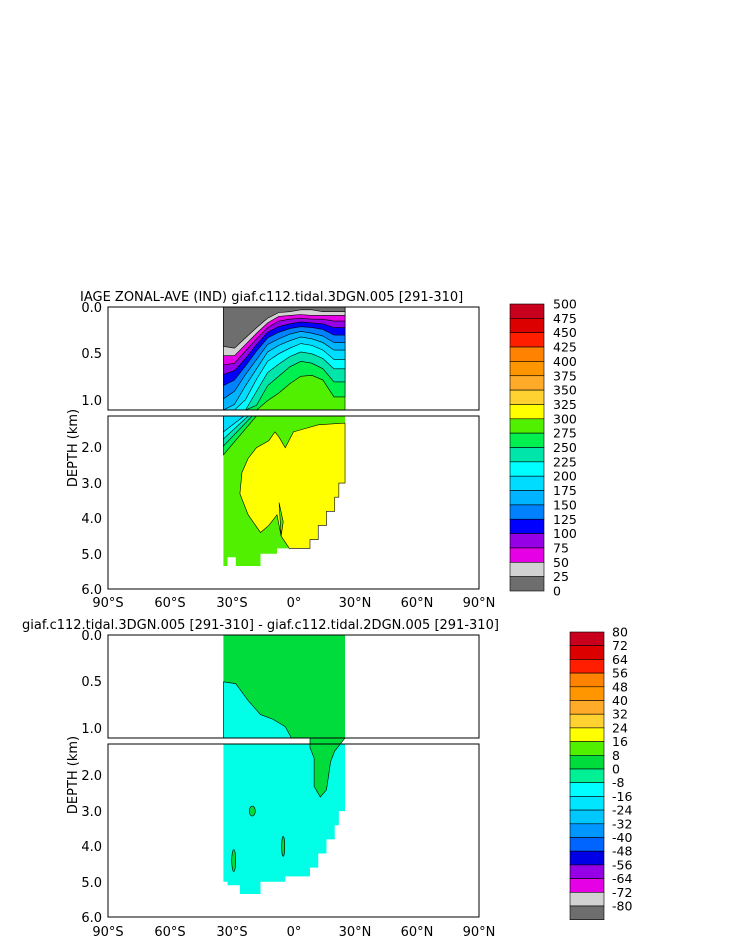  Describe the element at coordinates (622, 864) in the screenshot. I see `colorbar-label: -56` at that location.